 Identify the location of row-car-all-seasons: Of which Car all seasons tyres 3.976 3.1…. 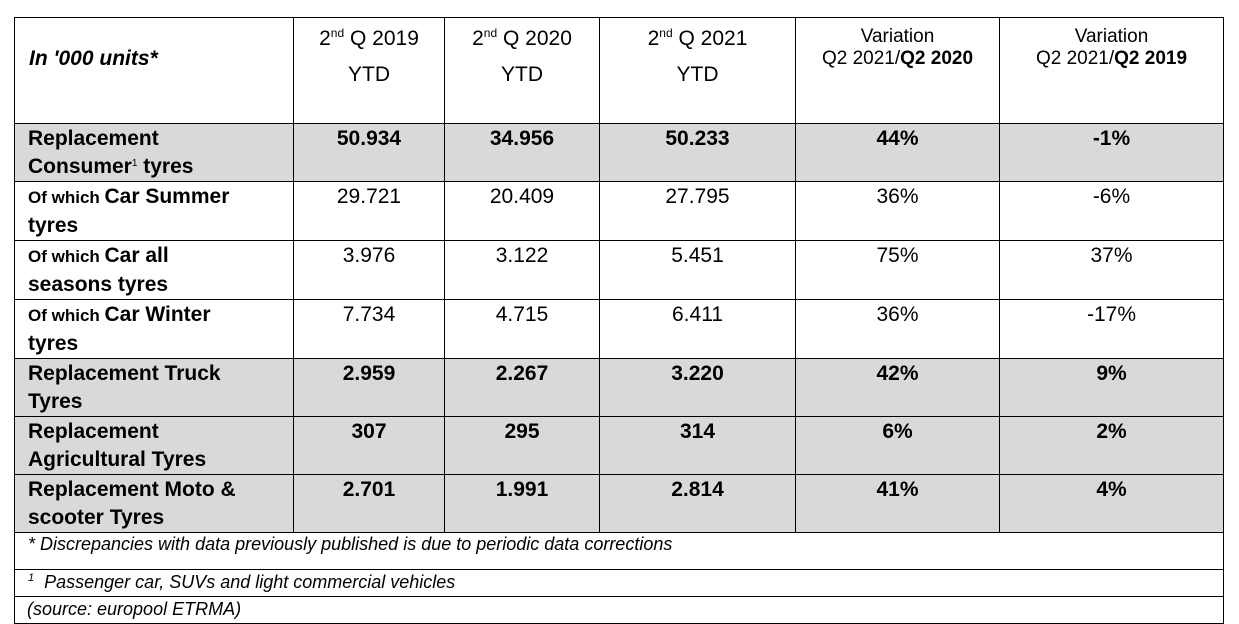
(619, 270).